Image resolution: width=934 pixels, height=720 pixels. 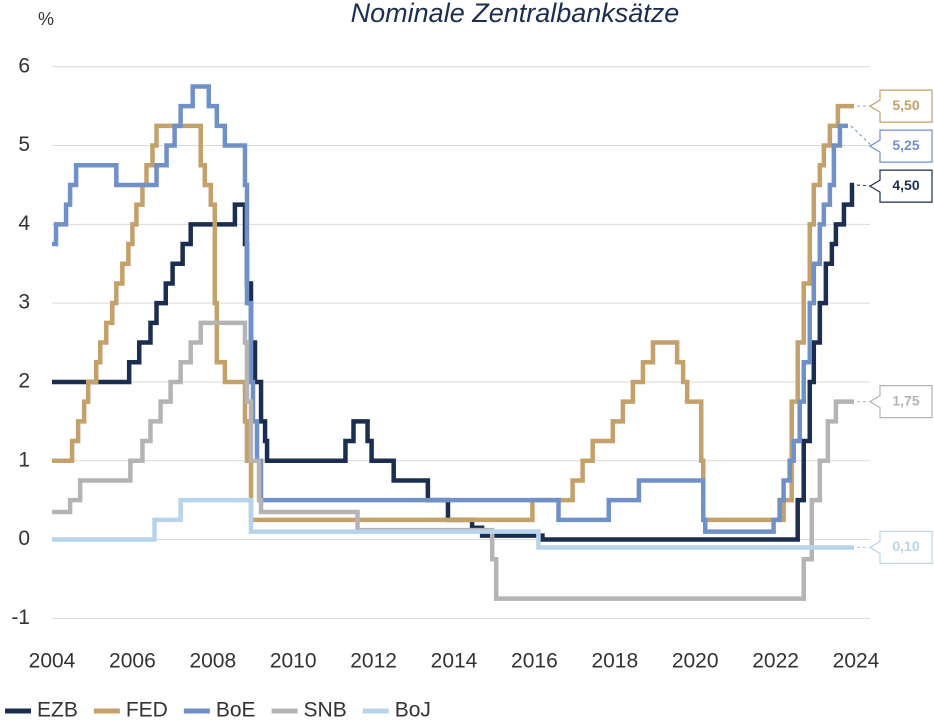 What do you see at coordinates (905, 145) in the screenshot?
I see `end-label: 5,25` at bounding box center [905, 145].